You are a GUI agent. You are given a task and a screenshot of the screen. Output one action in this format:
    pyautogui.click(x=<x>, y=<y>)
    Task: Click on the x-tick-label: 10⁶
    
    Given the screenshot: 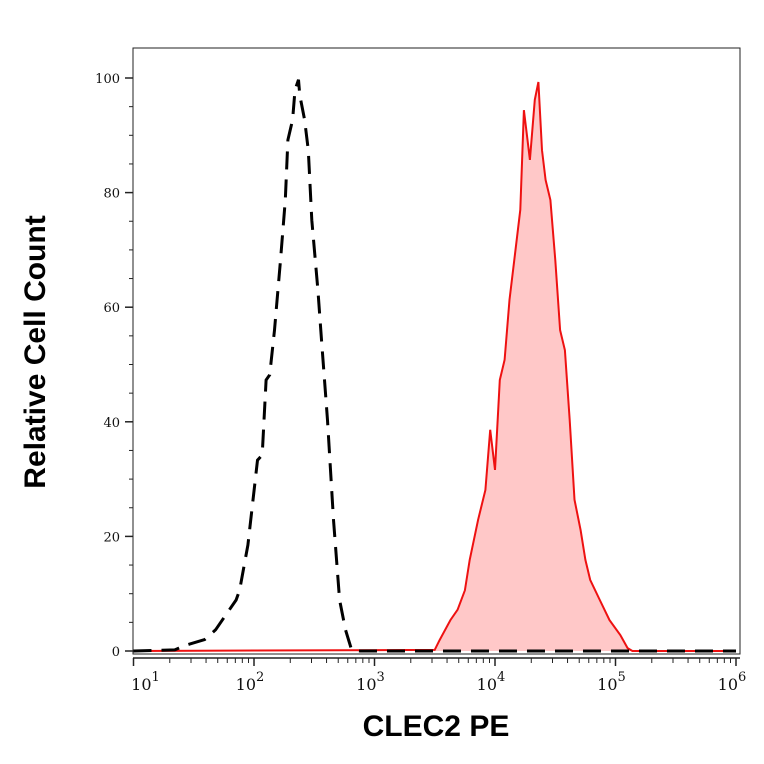 What is the action you would take?
    pyautogui.click(x=732, y=682)
    